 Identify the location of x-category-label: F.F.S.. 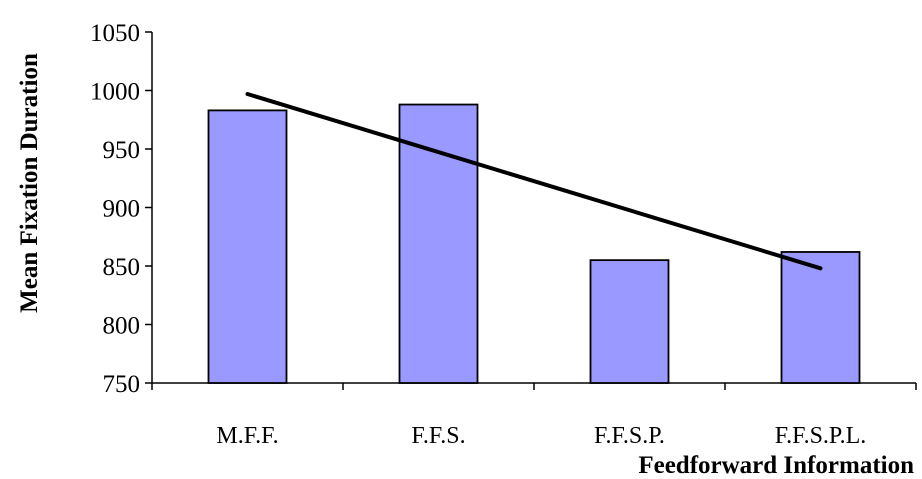
(438, 436).